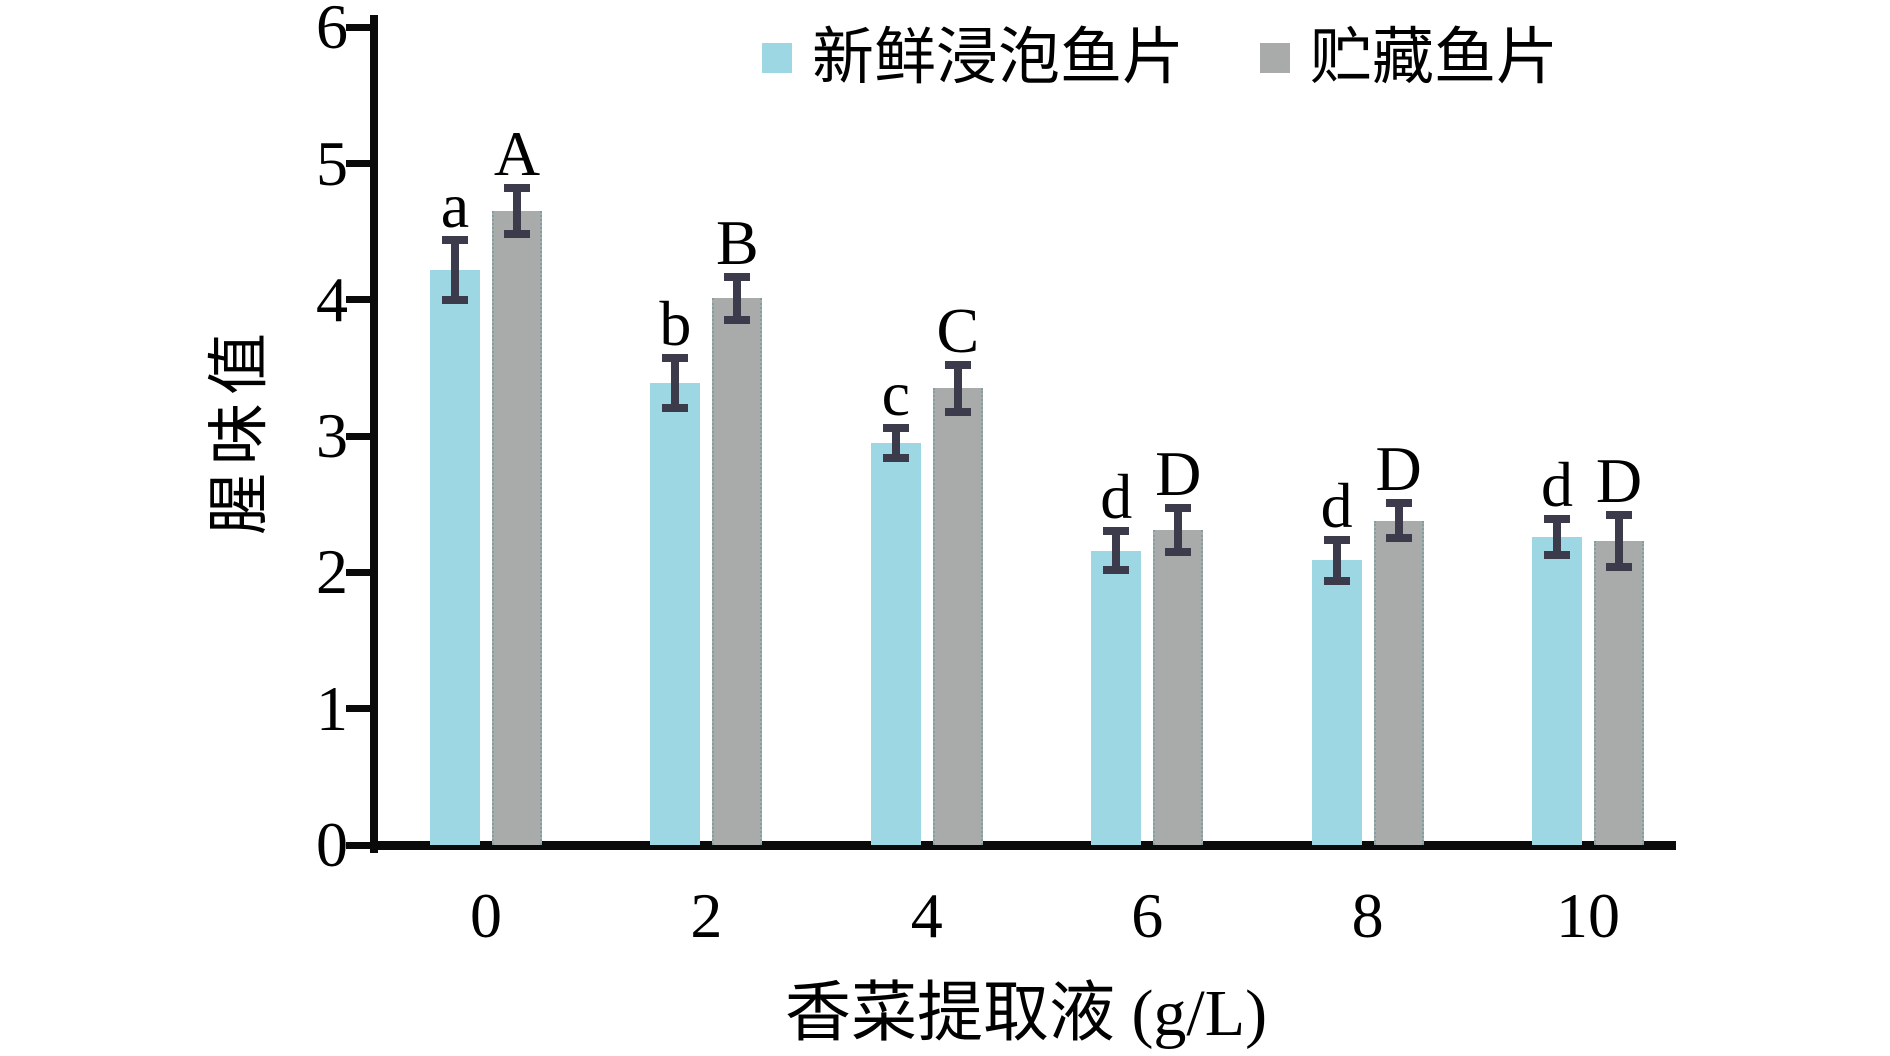 This screenshot has width=1890, height=1056. I want to click on y-tick-label: 6, so click(332, 31).